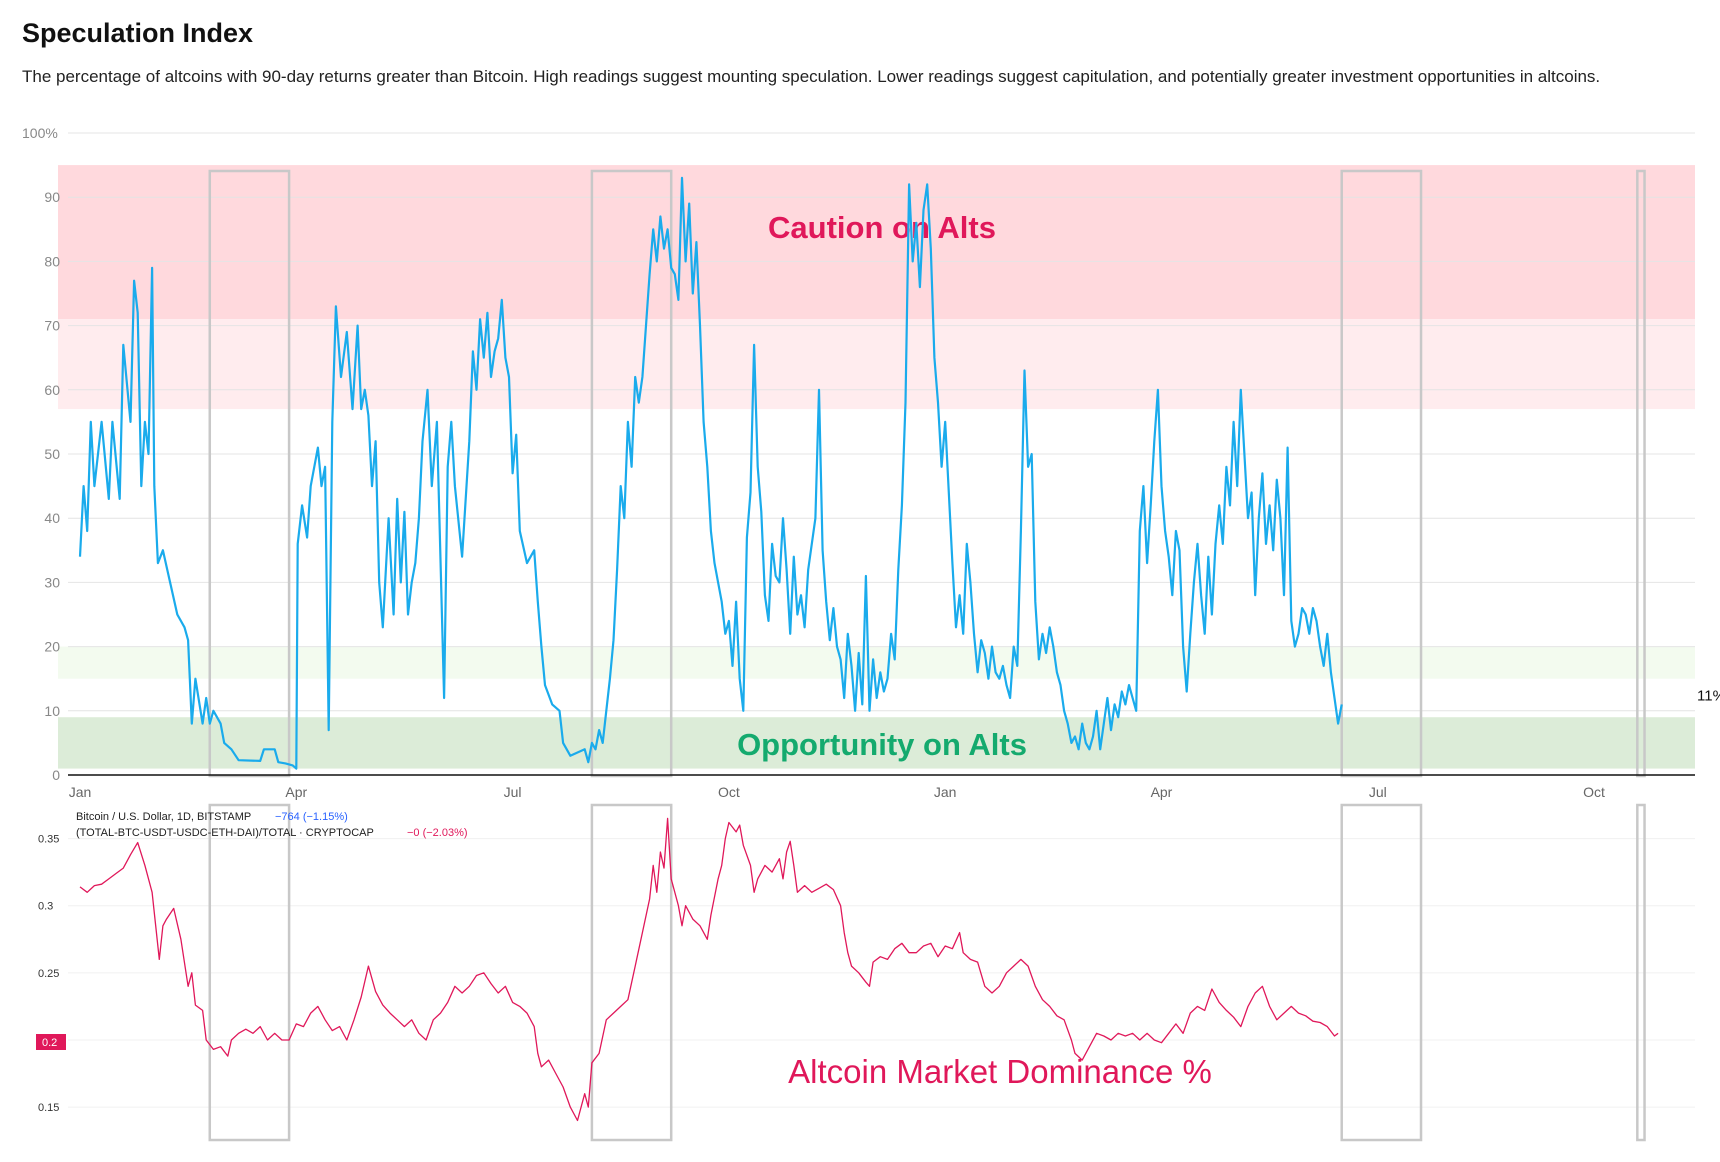 This screenshot has height=1162, width=1720. I want to click on y-tick-label: 90, so click(52, 197).